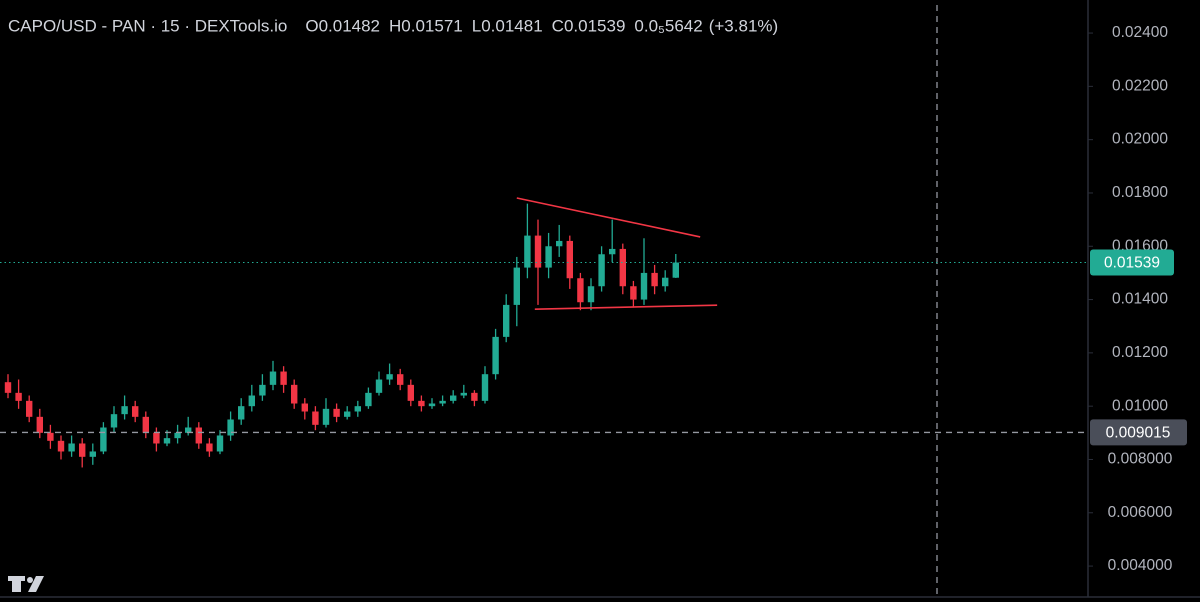 This screenshot has width=1200, height=602. I want to click on ohlc-label: O, so click(311, 25).